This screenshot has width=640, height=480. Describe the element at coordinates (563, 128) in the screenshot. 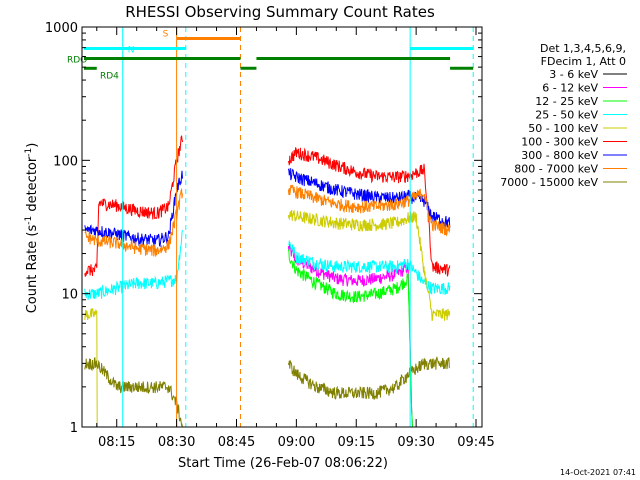

I see `legend-label-50-100-kev: 50 - 100 keV` at that location.